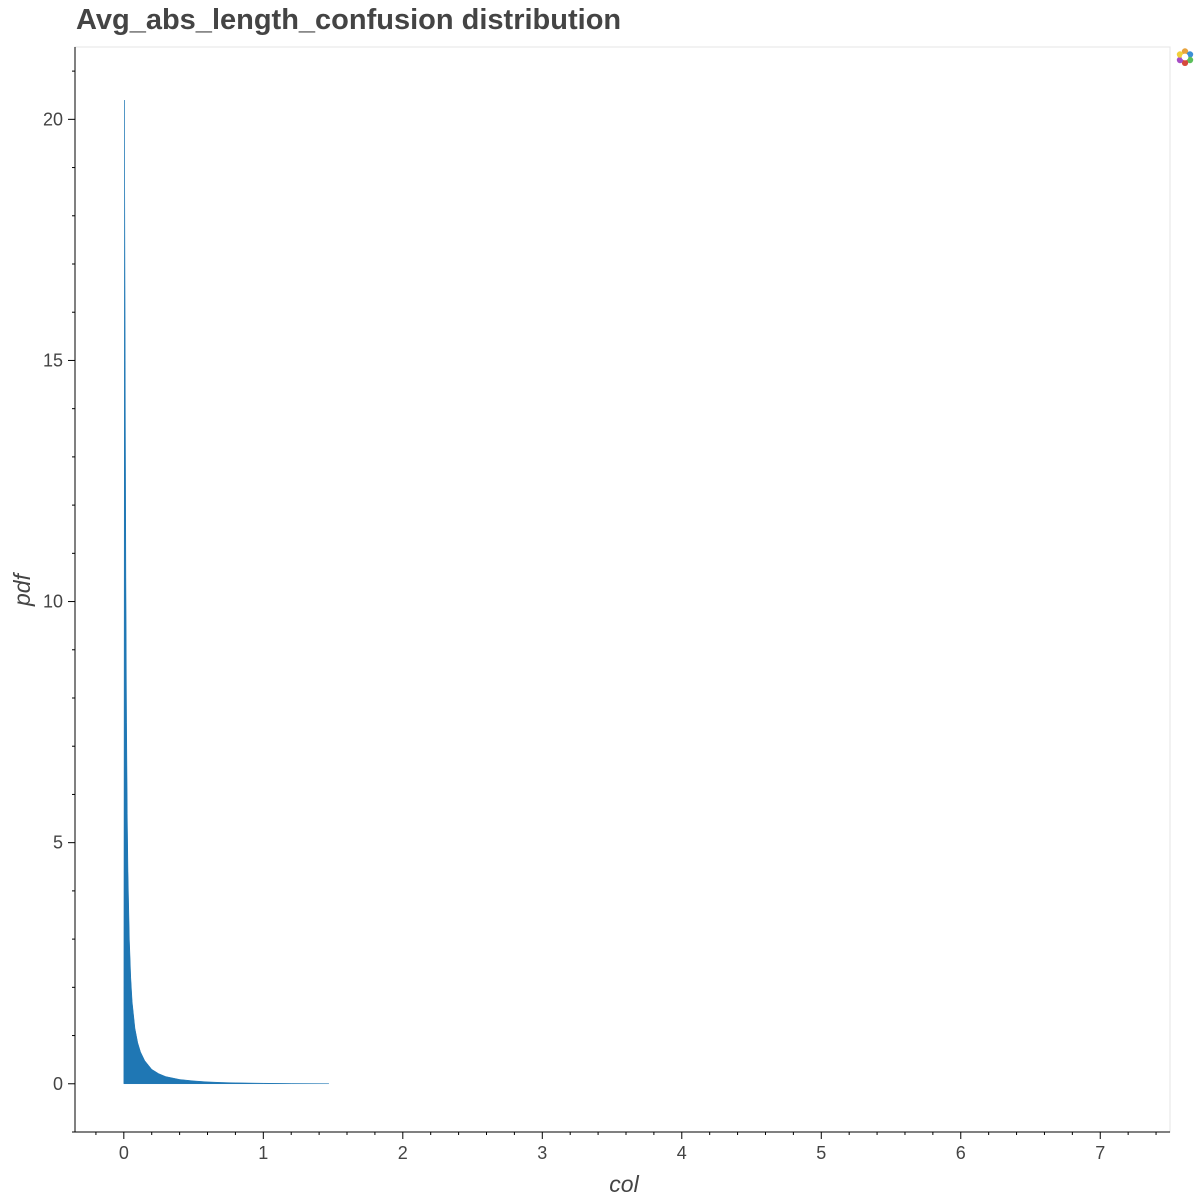 The width and height of the screenshot is (1200, 1200). I want to click on x-tick-label: 7, so click(1100, 1153).